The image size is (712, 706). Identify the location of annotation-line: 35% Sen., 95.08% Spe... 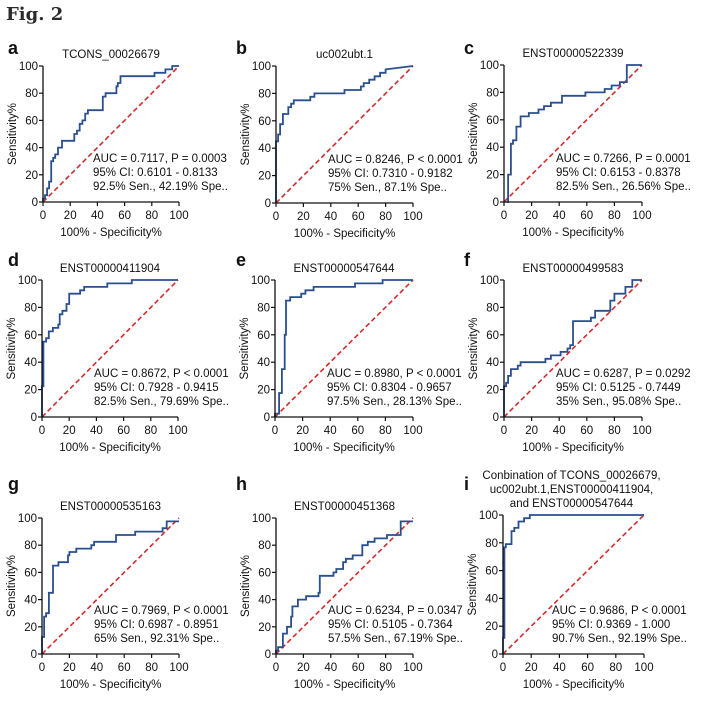
(618, 402).